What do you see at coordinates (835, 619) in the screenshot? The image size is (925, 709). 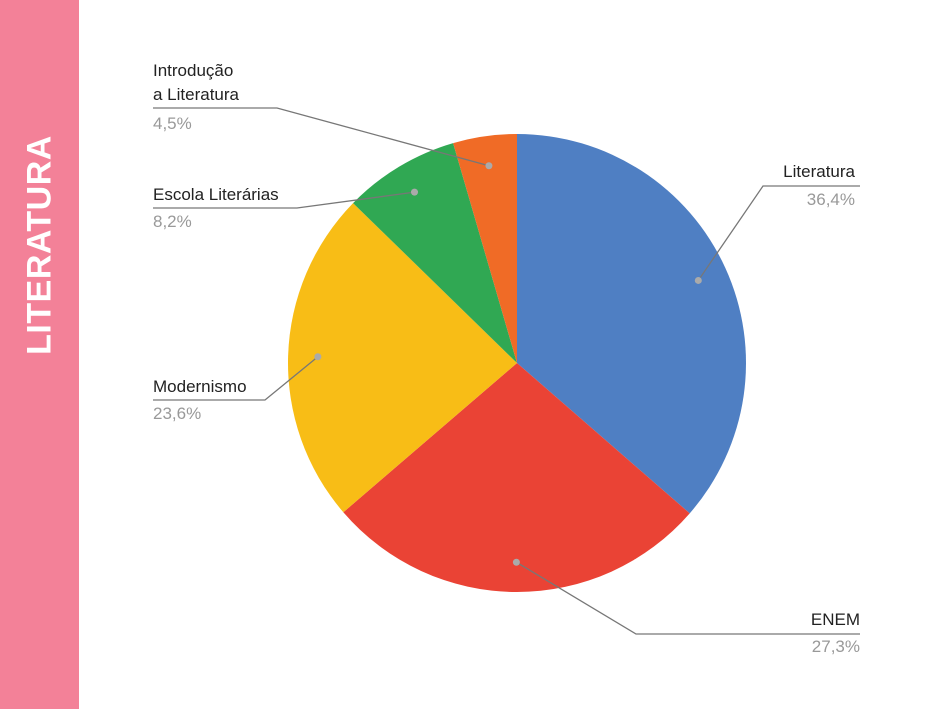 I see `slice-label: ENEM` at bounding box center [835, 619].